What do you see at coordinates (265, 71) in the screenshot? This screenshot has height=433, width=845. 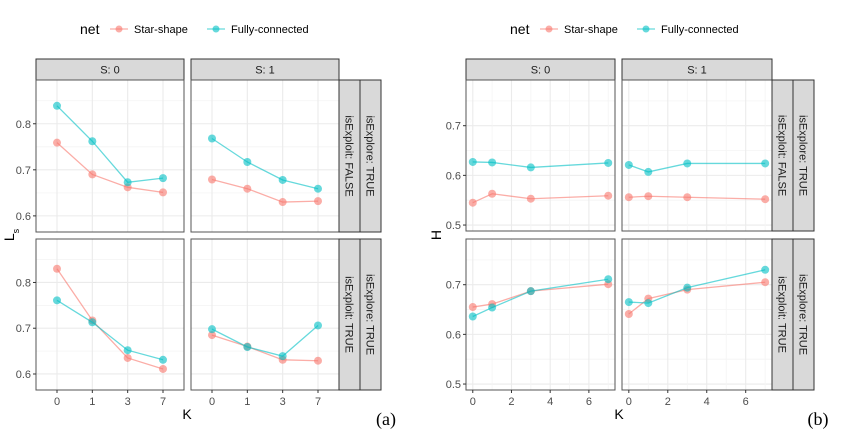 I see `column-strip-label: S: 1` at bounding box center [265, 71].